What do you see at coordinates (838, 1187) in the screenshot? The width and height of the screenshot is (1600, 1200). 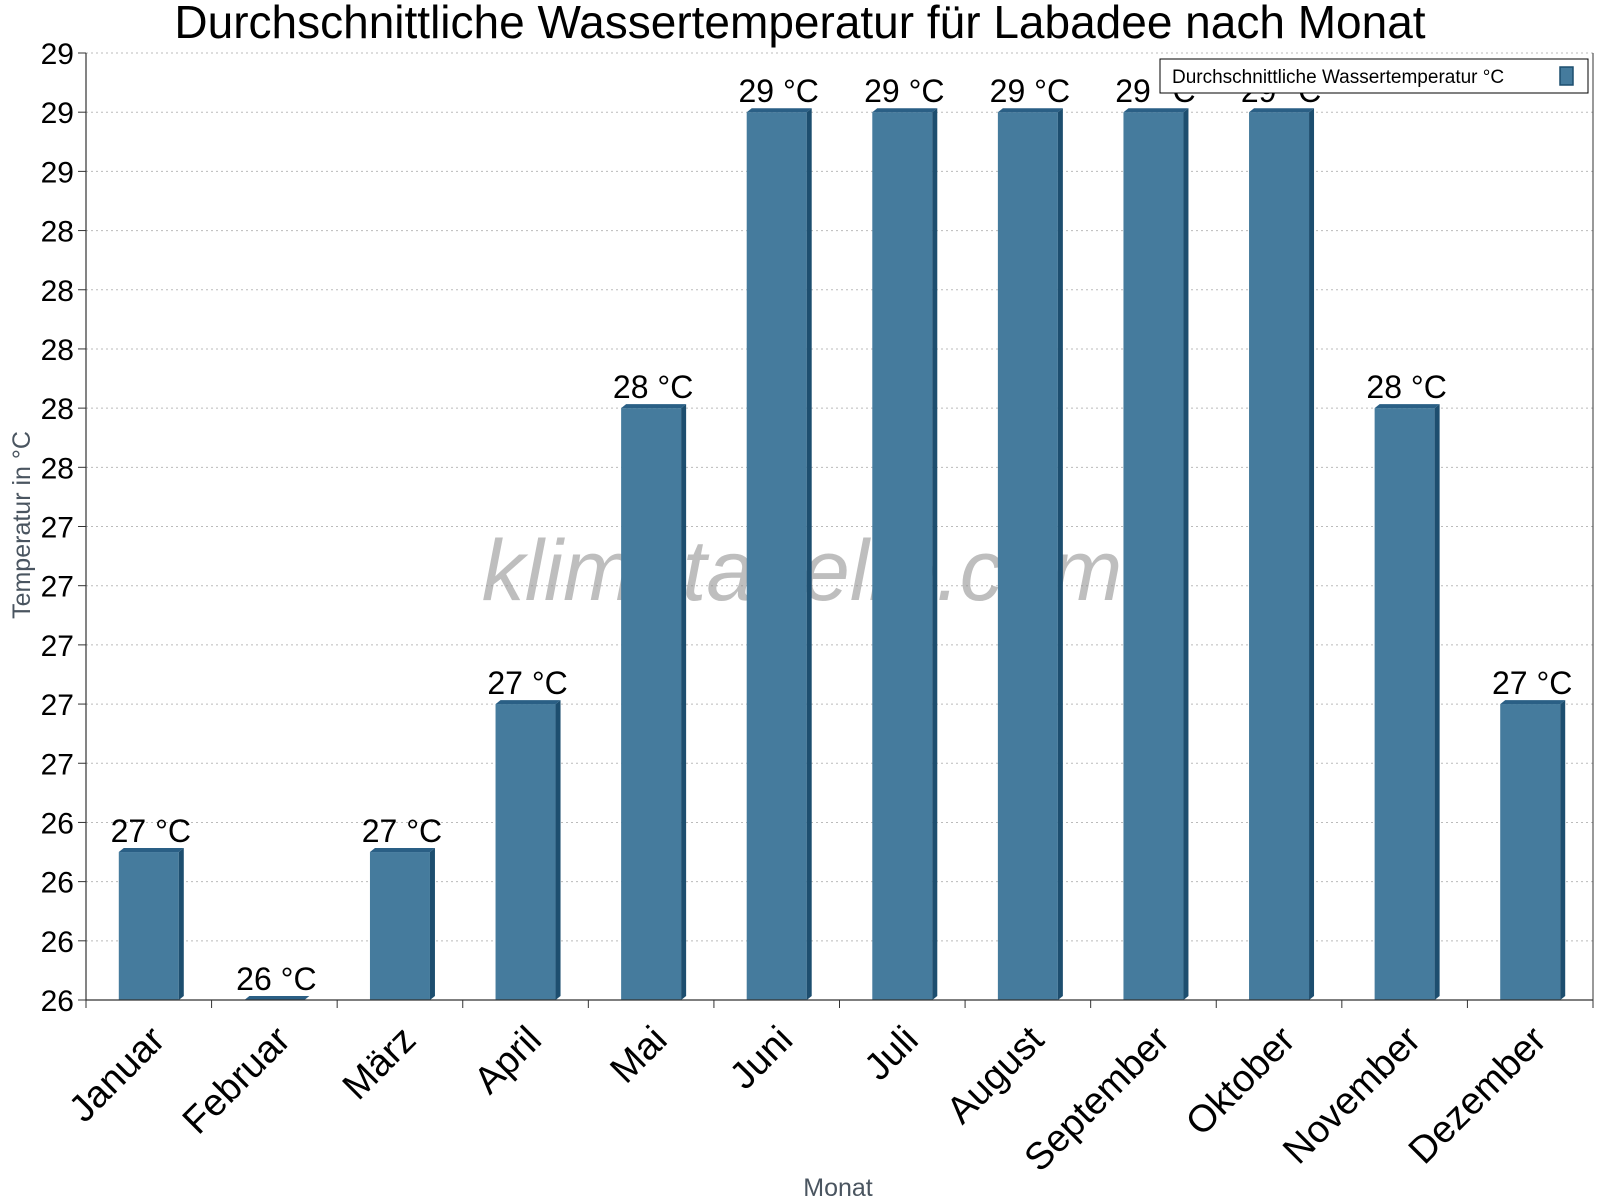 I see `x-axis-label: Monat` at bounding box center [838, 1187].